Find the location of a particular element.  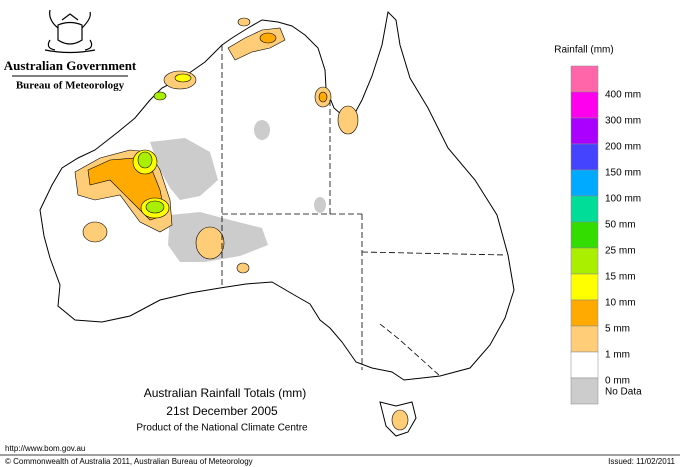

legend-label: 400 mm is located at coordinates (623, 95).